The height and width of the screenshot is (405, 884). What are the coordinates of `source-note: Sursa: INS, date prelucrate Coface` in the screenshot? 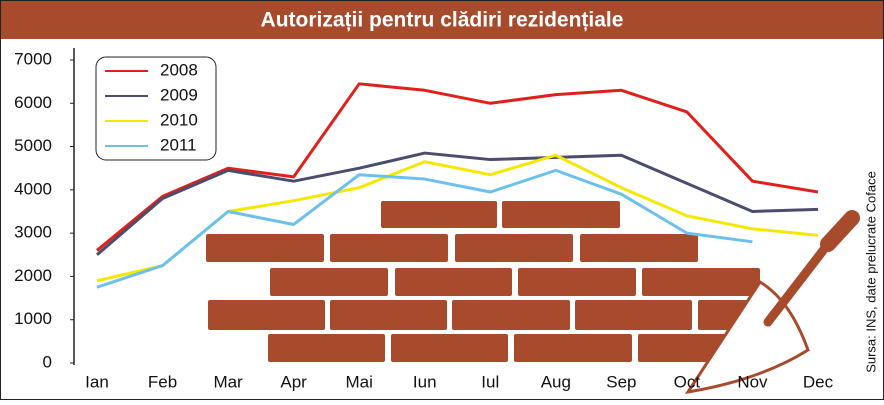 It's located at (870, 272).